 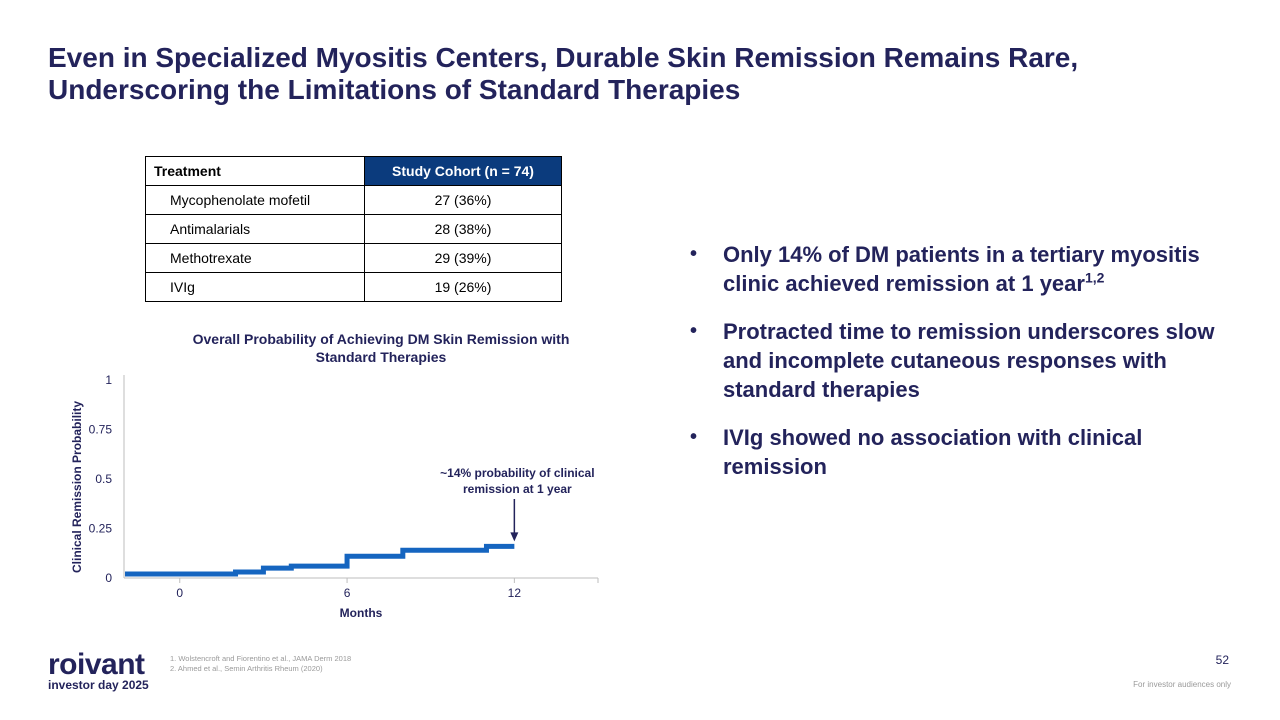 I want to click on table-row: IVIg 19 (26%), so click(x=353, y=287).